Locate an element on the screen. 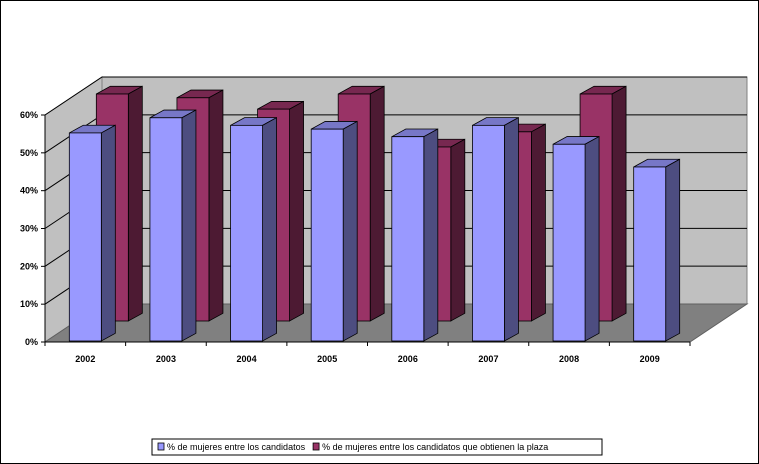 The image size is (759, 464). y-tick-label: 20% is located at coordinates (29, 266).